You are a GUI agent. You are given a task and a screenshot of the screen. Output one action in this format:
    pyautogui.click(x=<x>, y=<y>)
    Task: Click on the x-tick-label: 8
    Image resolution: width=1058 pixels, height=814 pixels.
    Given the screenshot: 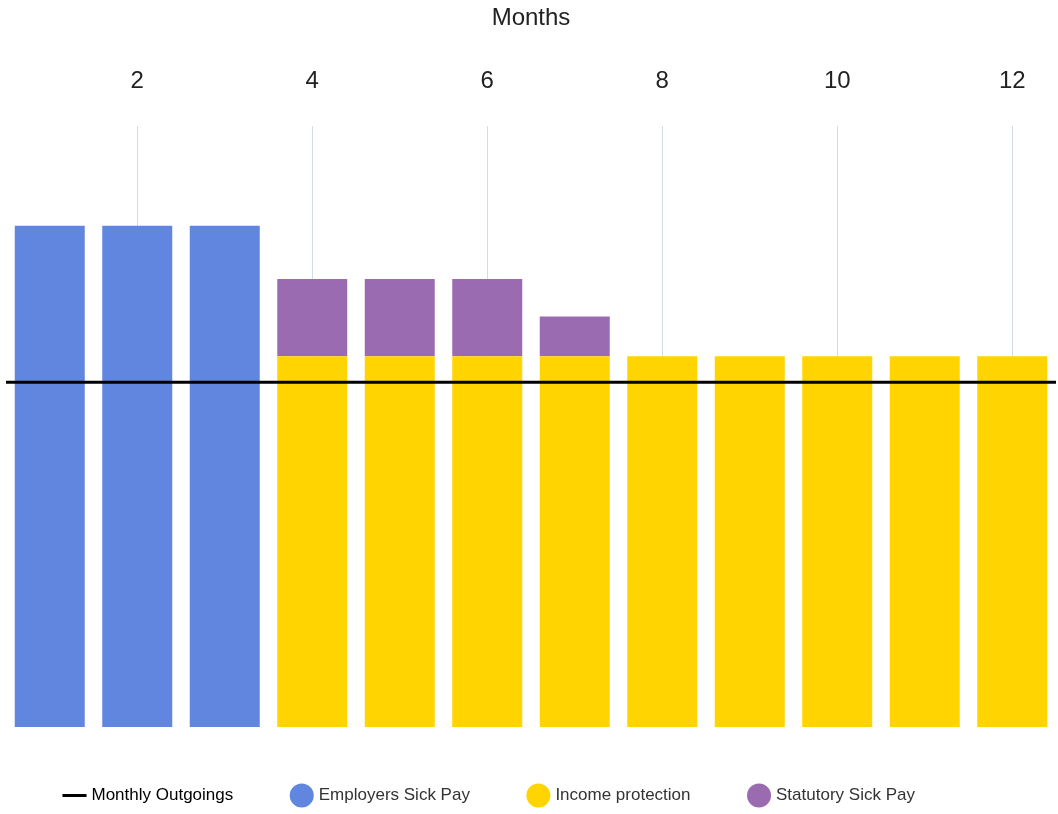 What is the action you would take?
    pyautogui.click(x=662, y=79)
    